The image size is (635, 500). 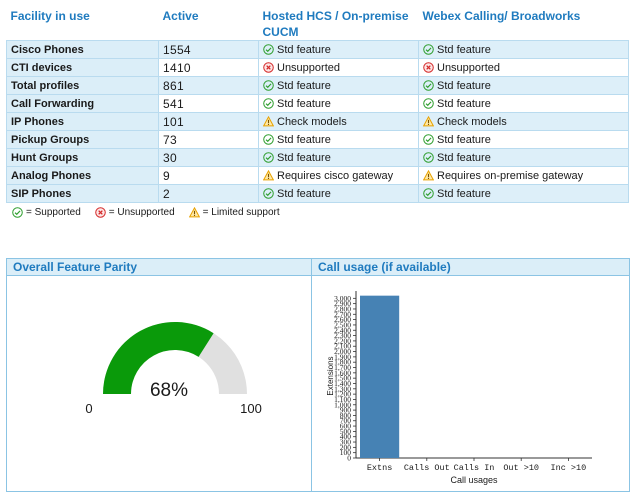 What do you see at coordinates (342, 372) in the screenshot?
I see `y-tick-label: 1,600` at bounding box center [342, 372].